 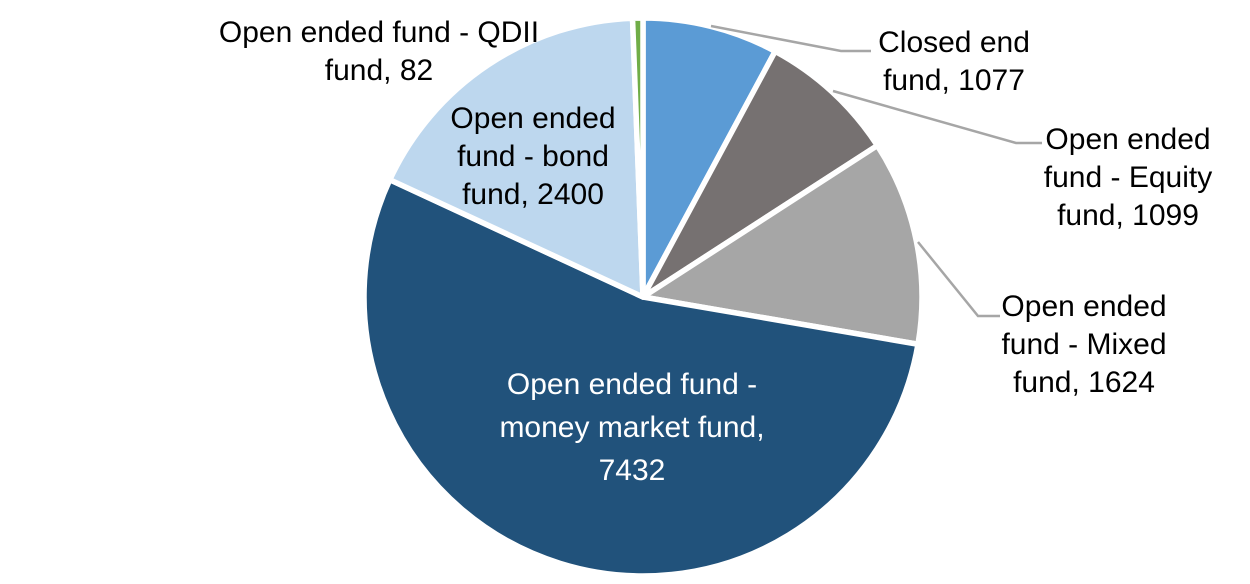 I want to click on data-label-line: fund, 82, so click(x=379, y=70).